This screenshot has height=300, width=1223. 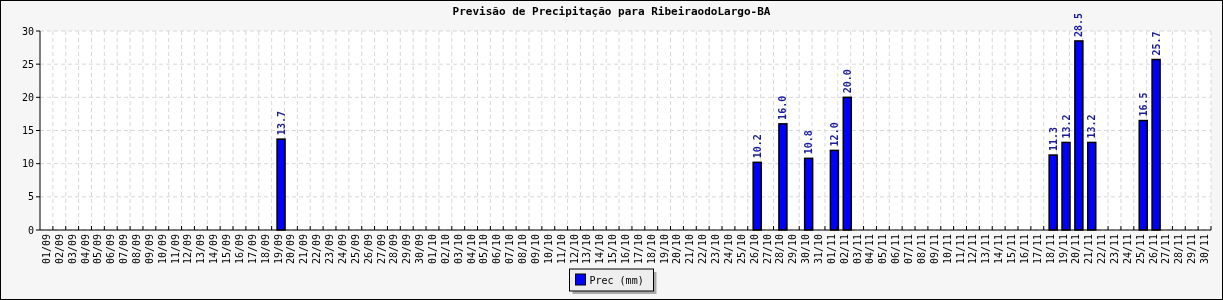 What do you see at coordinates (265, 249) in the screenshot?
I see `x-tick-label: 18/09` at bounding box center [265, 249].